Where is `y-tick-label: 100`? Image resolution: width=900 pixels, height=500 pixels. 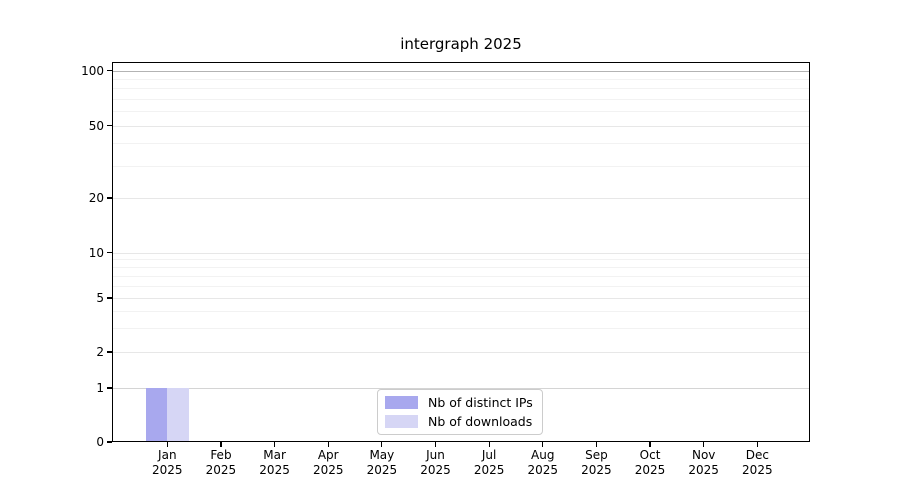 y-tick-label: 100 is located at coordinates (92, 70).